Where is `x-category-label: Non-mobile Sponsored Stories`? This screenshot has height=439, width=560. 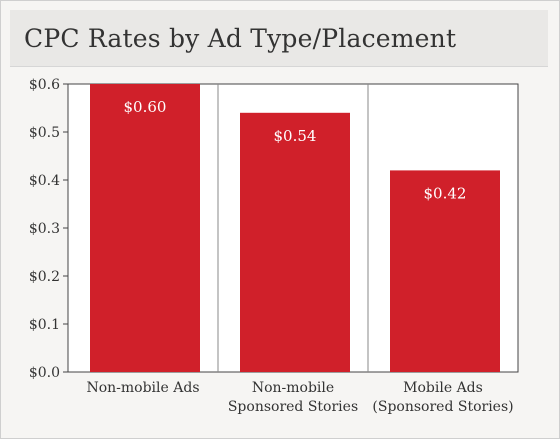
x-category-label: Non-mobile Sponsored Stories is located at coordinates (293, 397).